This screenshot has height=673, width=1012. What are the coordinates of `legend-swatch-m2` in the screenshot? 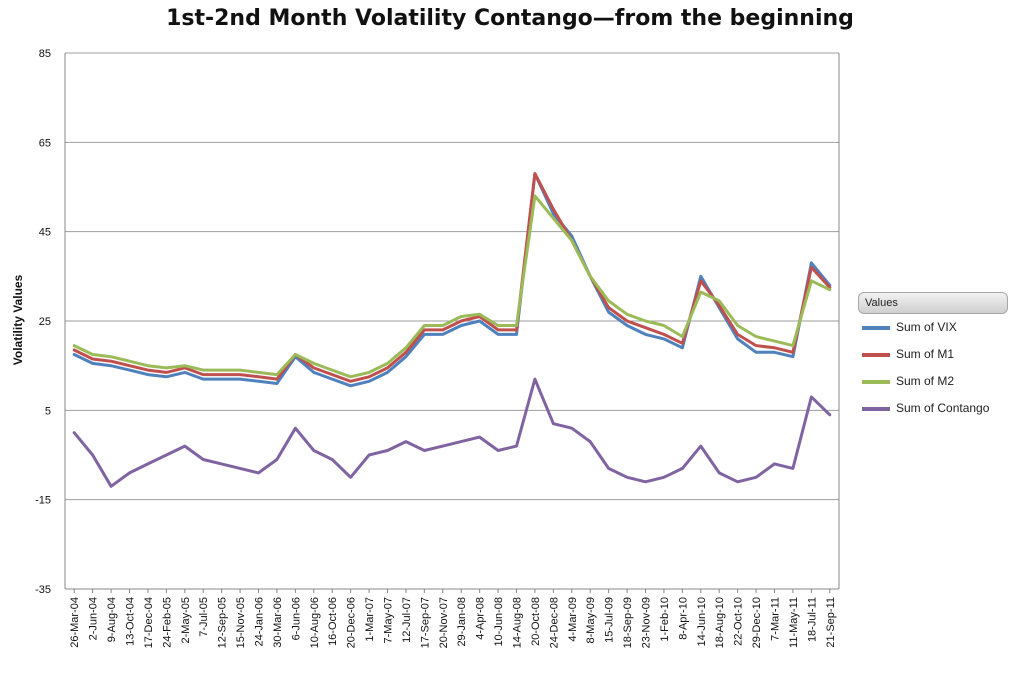 It's located at (876, 382).